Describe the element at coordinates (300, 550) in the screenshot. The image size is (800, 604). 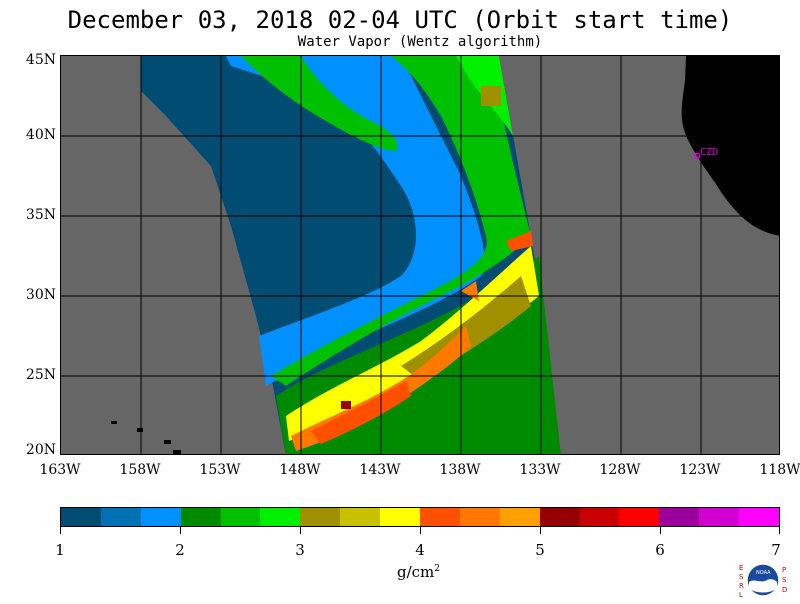
I see `colorbar-label: 3` at that location.